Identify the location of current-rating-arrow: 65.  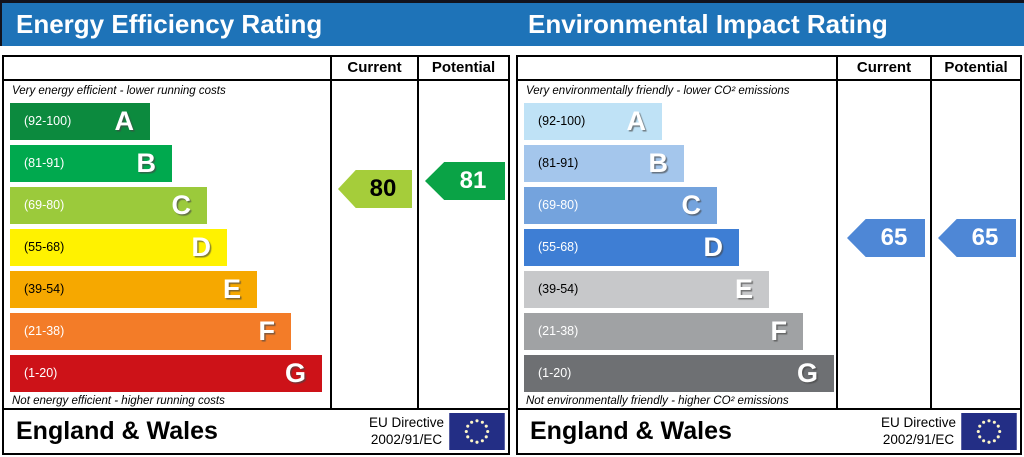
(886, 238).